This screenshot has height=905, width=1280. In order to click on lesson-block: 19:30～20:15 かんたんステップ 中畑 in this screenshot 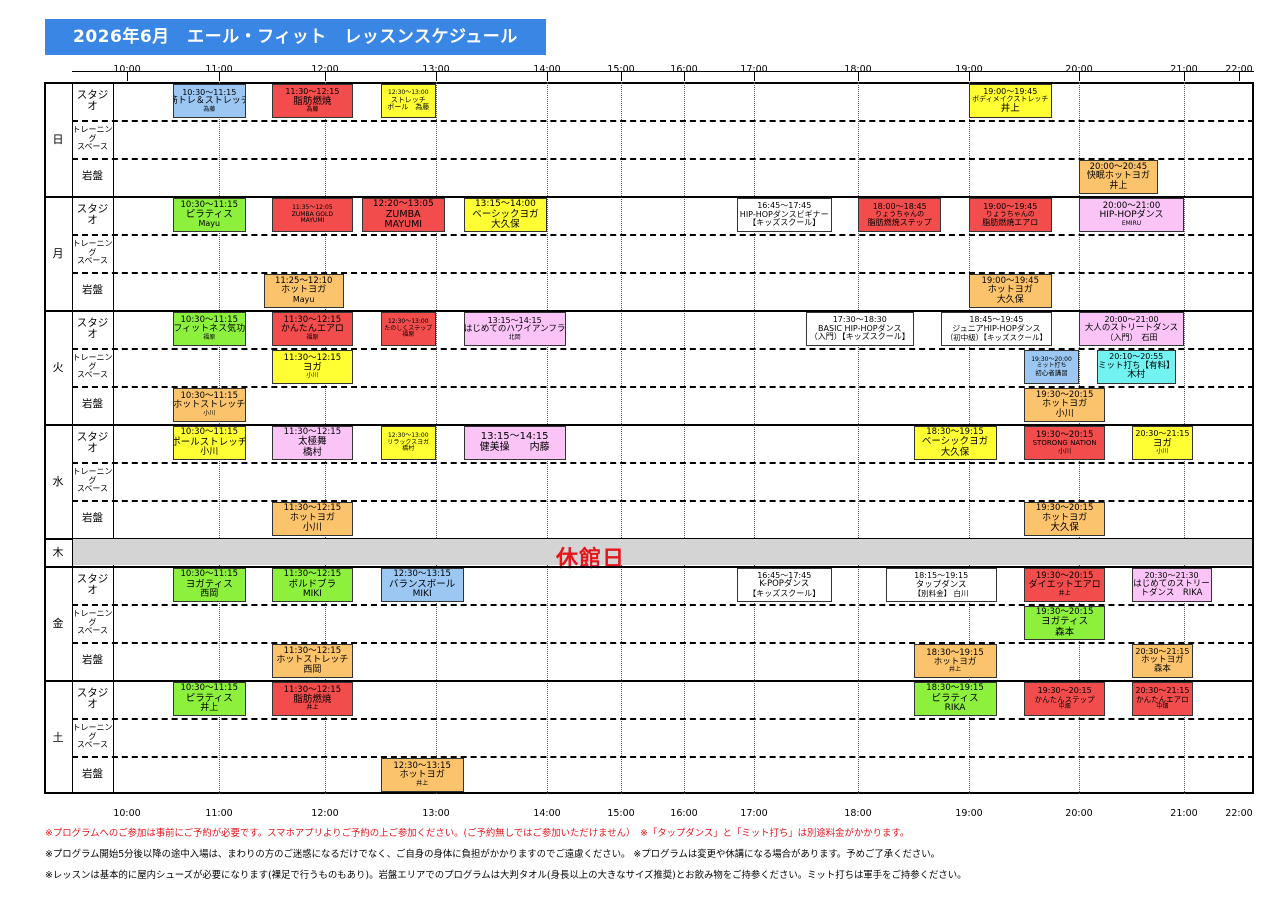, I will do `click(1065, 699)`.